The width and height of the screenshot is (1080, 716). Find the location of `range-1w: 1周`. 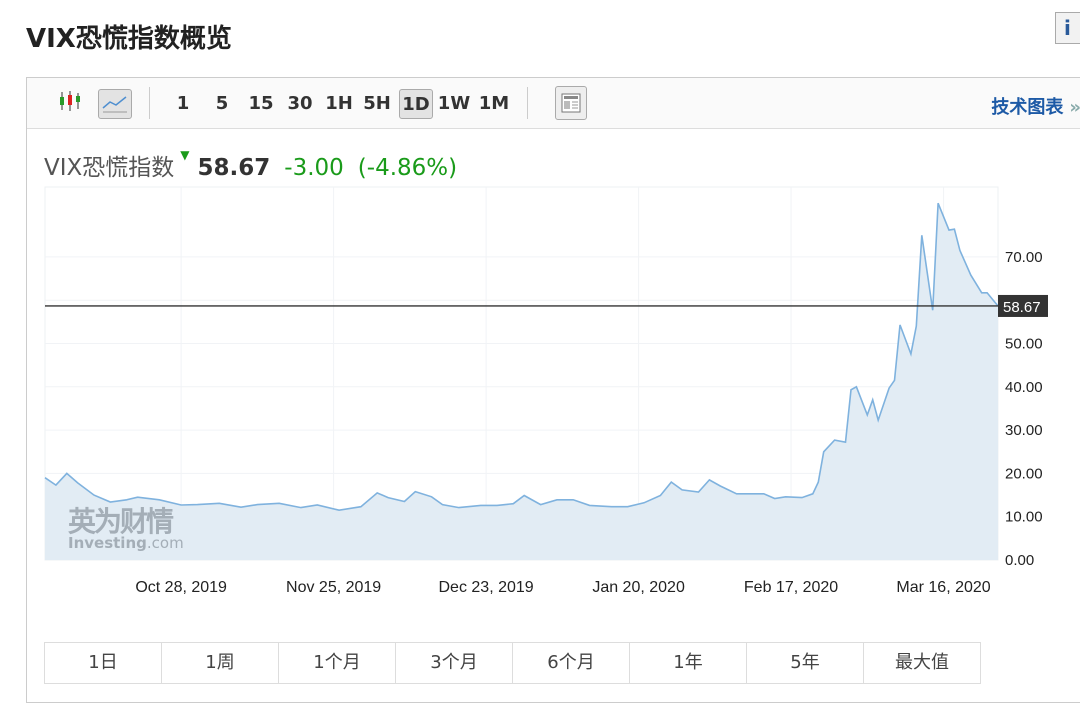

range-1w: 1周 is located at coordinates (220, 663).